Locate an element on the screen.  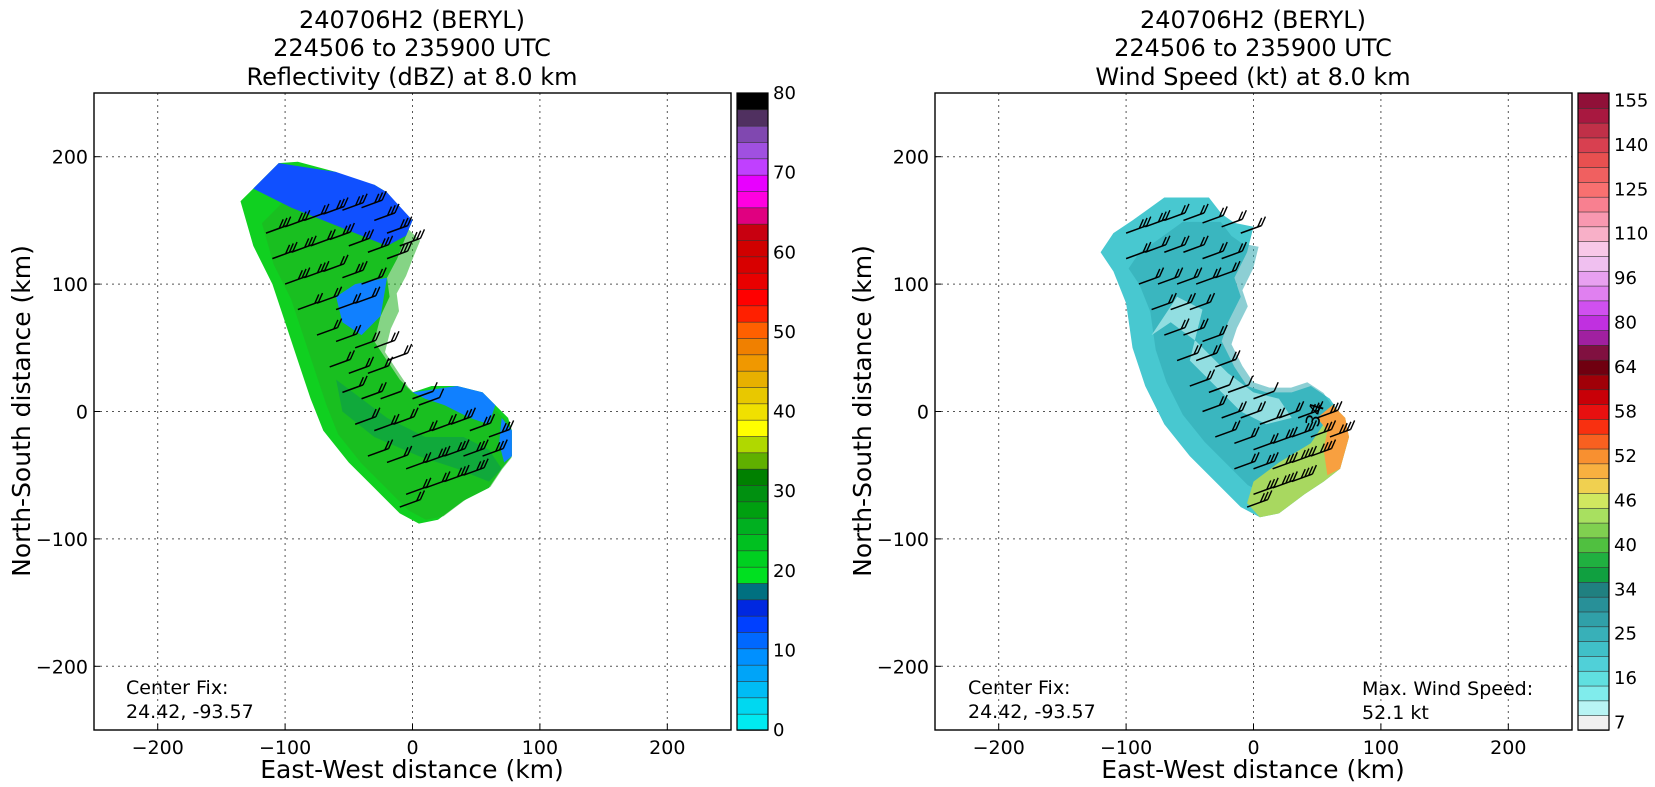
colorbar-tick-label: 10 is located at coordinates (784, 650).